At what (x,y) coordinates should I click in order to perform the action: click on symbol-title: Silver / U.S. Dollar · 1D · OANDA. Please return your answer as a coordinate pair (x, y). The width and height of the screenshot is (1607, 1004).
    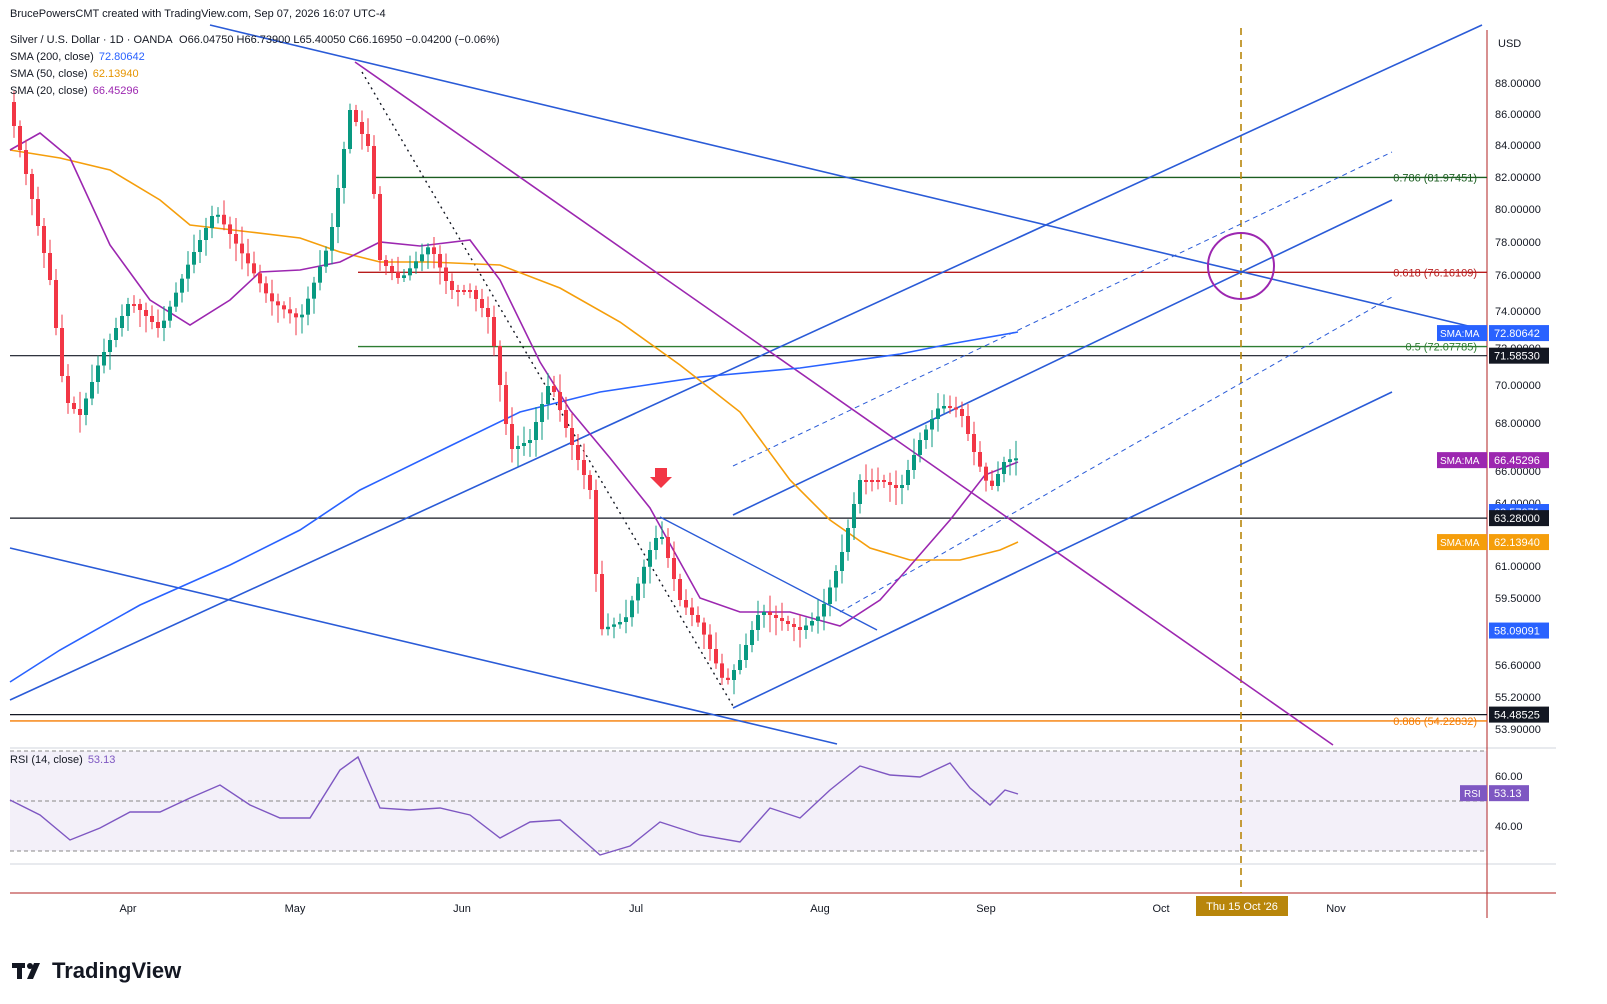
    Looking at the image, I should click on (91, 40).